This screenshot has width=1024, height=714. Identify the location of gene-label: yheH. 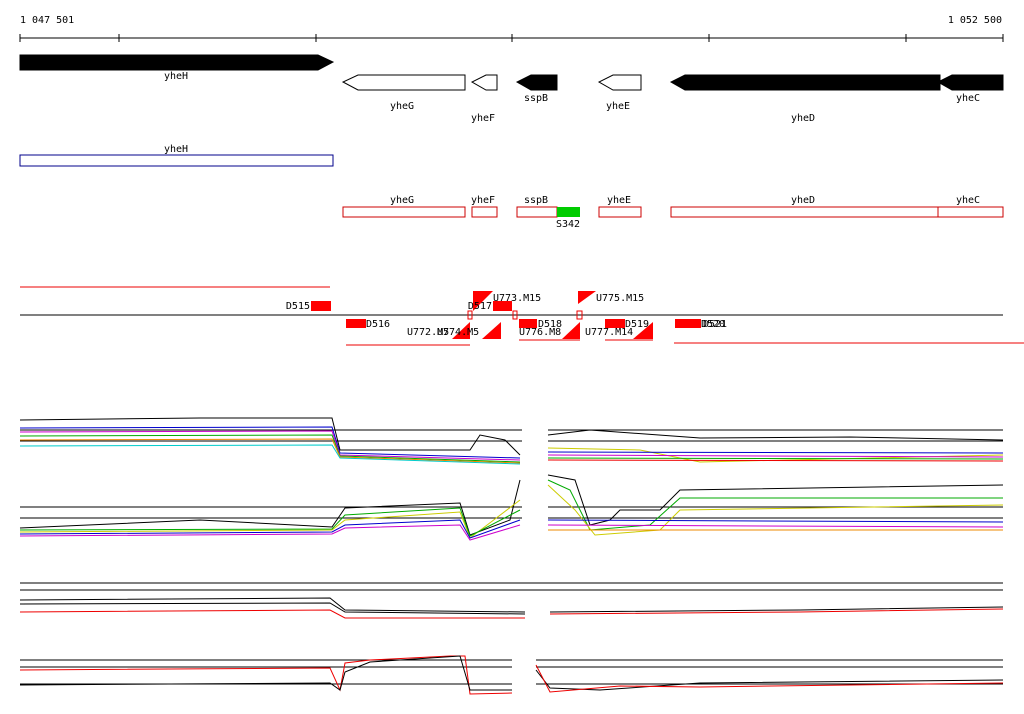
(176, 76).